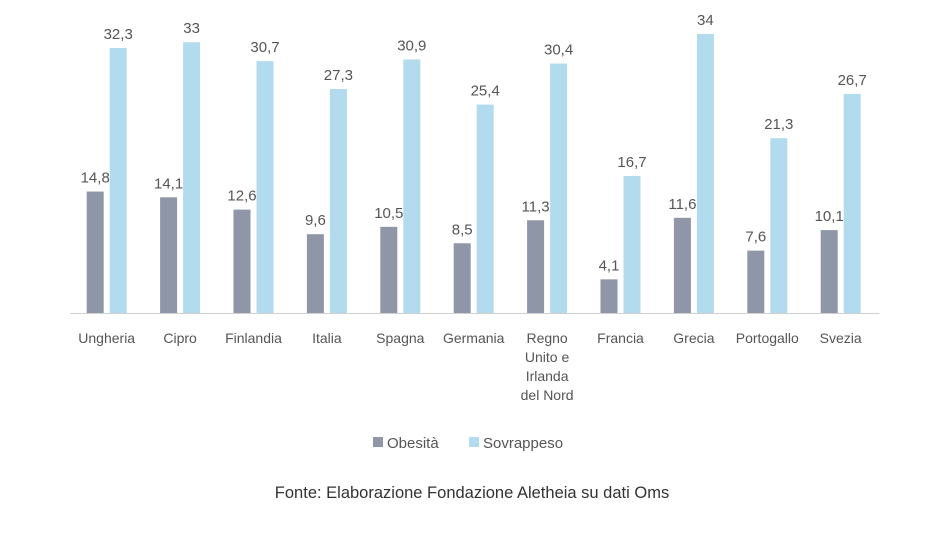  I want to click on category-label-10: Svezia, so click(841, 338).